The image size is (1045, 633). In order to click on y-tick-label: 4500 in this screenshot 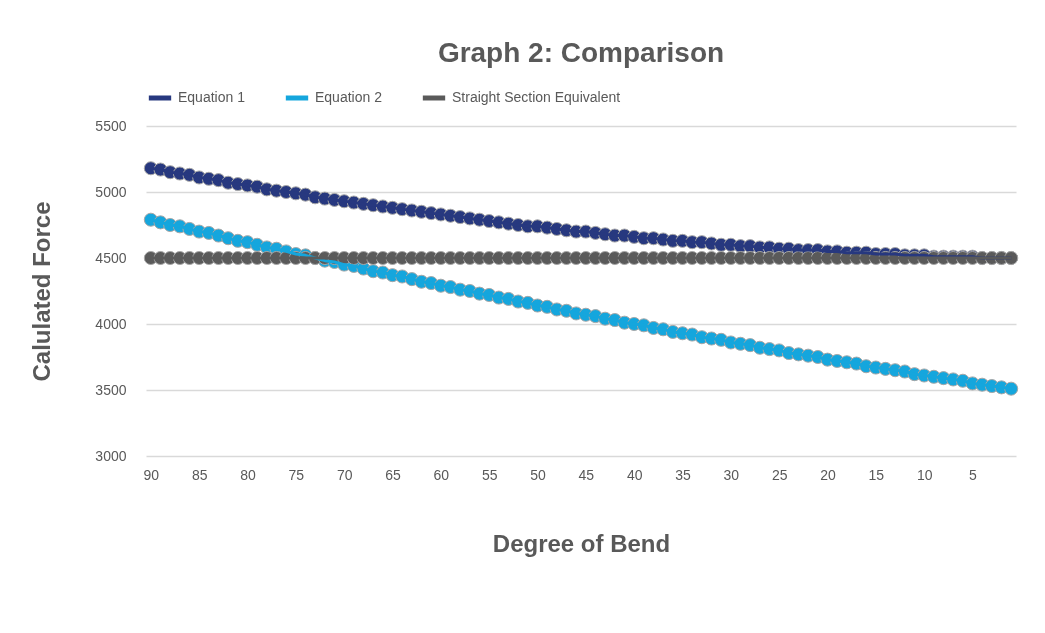, I will do `click(111, 257)`.